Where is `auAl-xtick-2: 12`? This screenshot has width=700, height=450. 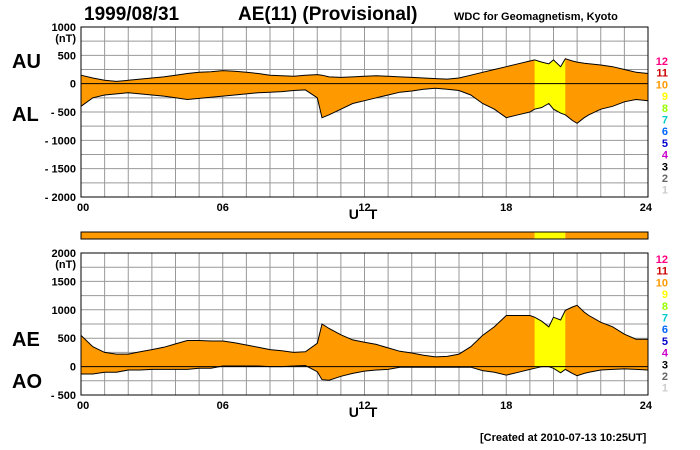
auAl-xtick-2: 12 is located at coordinates (364, 208).